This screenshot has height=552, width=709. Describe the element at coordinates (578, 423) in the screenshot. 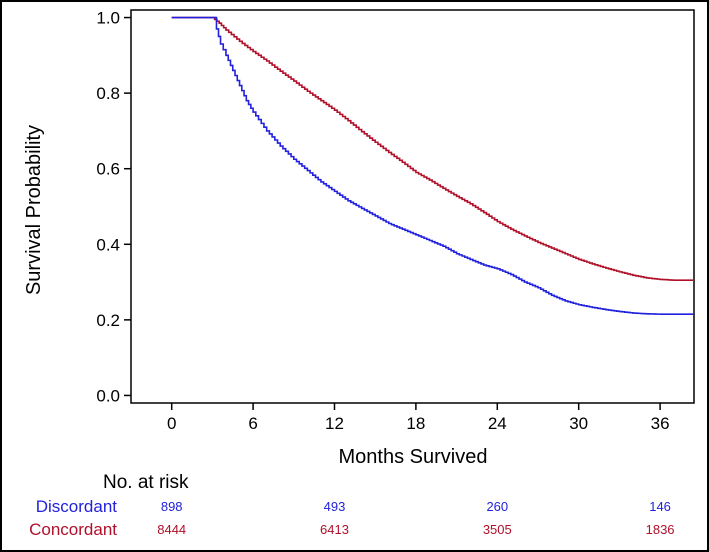

I see `x-tick-label: 30` at that location.